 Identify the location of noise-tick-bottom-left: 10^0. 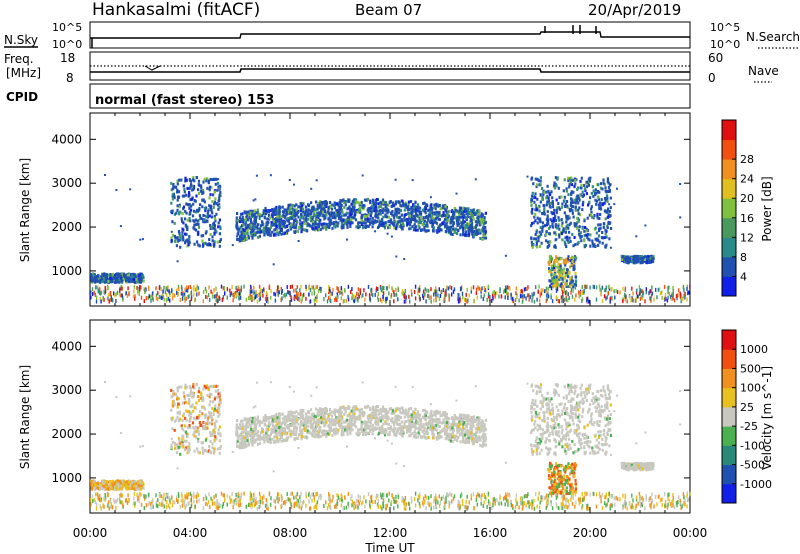
(67, 44).